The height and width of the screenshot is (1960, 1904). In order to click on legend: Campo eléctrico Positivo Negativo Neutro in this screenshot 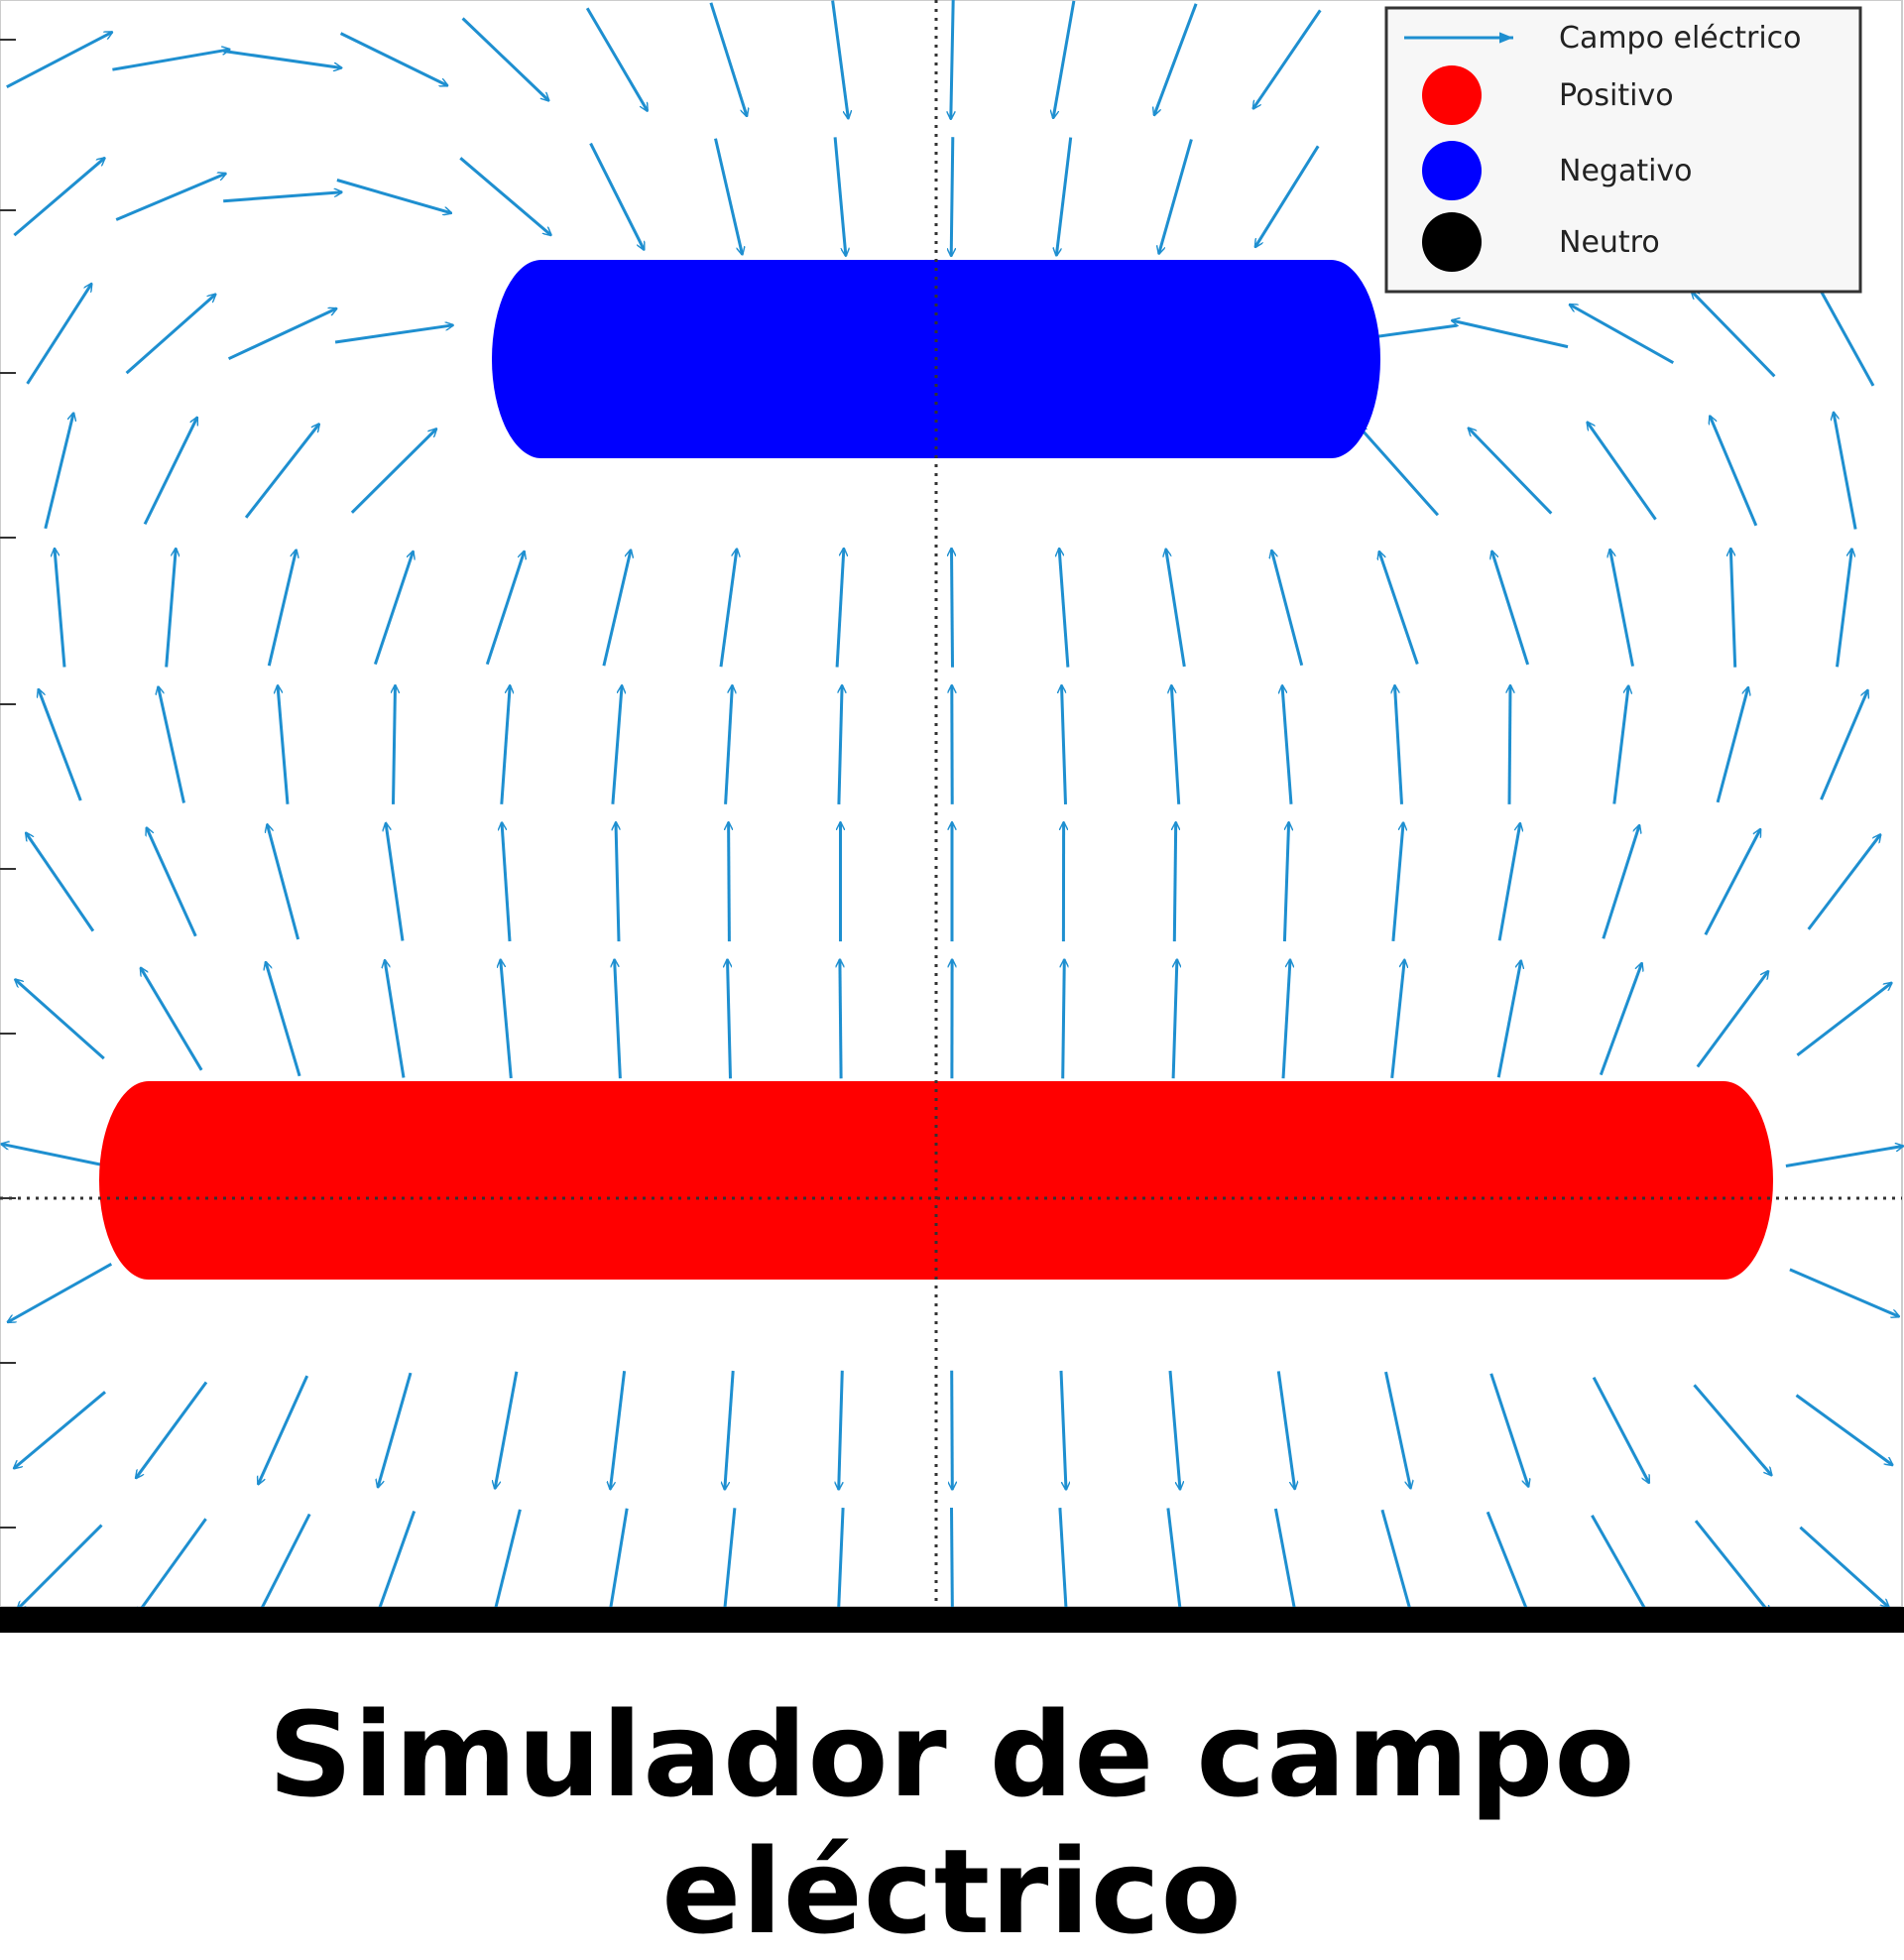, I will do `click(1623, 150)`.